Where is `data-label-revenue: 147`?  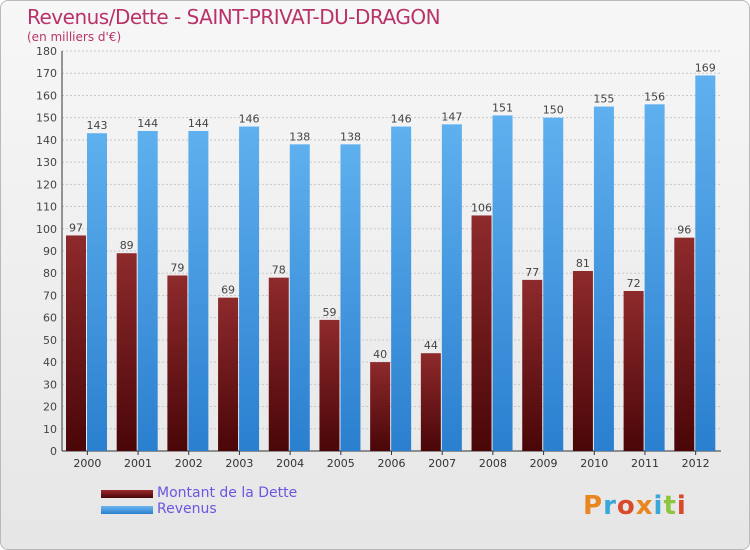
data-label-revenue: 147 is located at coordinates (451, 116).